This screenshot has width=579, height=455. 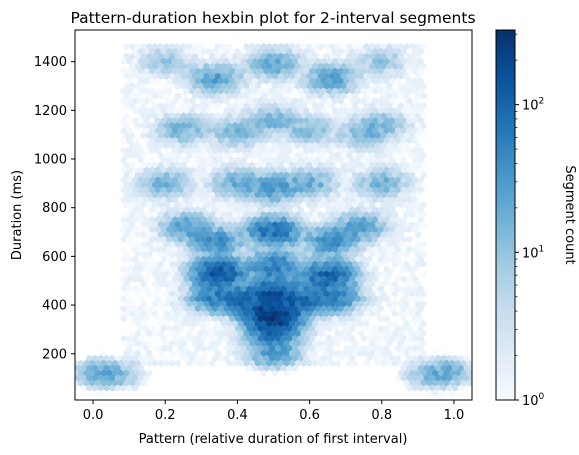 What do you see at coordinates (50, 62) in the screenshot?
I see `y-tick-label: 1400` at bounding box center [50, 62].